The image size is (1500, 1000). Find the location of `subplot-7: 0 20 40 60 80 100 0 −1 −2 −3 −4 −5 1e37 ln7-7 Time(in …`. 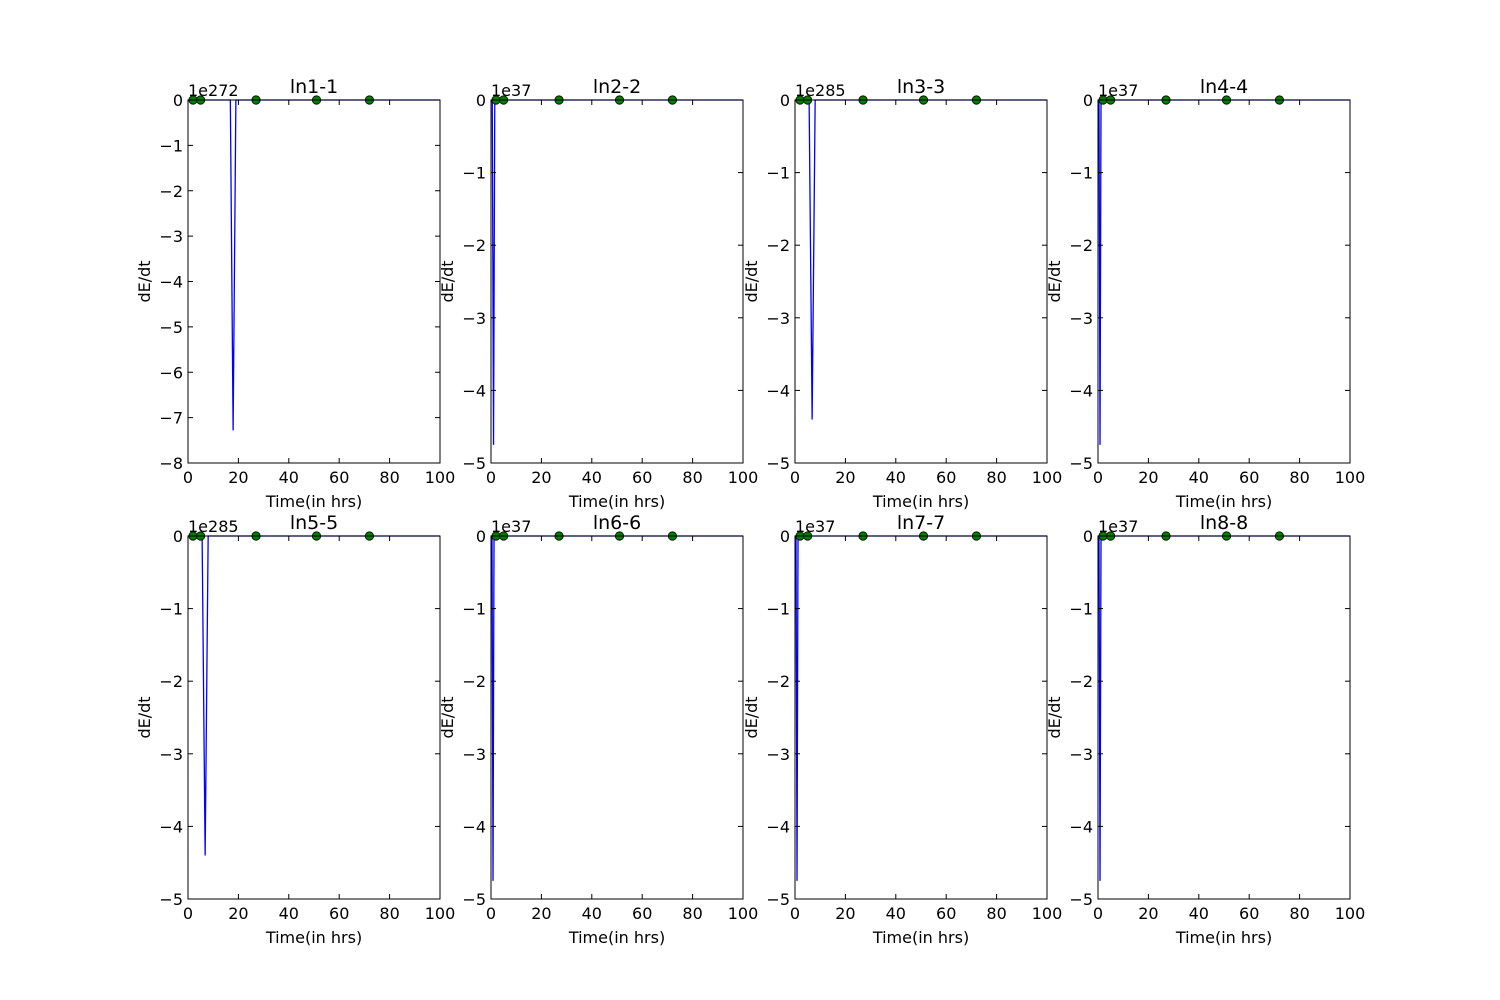

subplot-7: 0 20 40 60 80 100 0 −1 −2 −3 −4 −5 1e37 ln7-7 Time(in … is located at coordinates (902, 729).